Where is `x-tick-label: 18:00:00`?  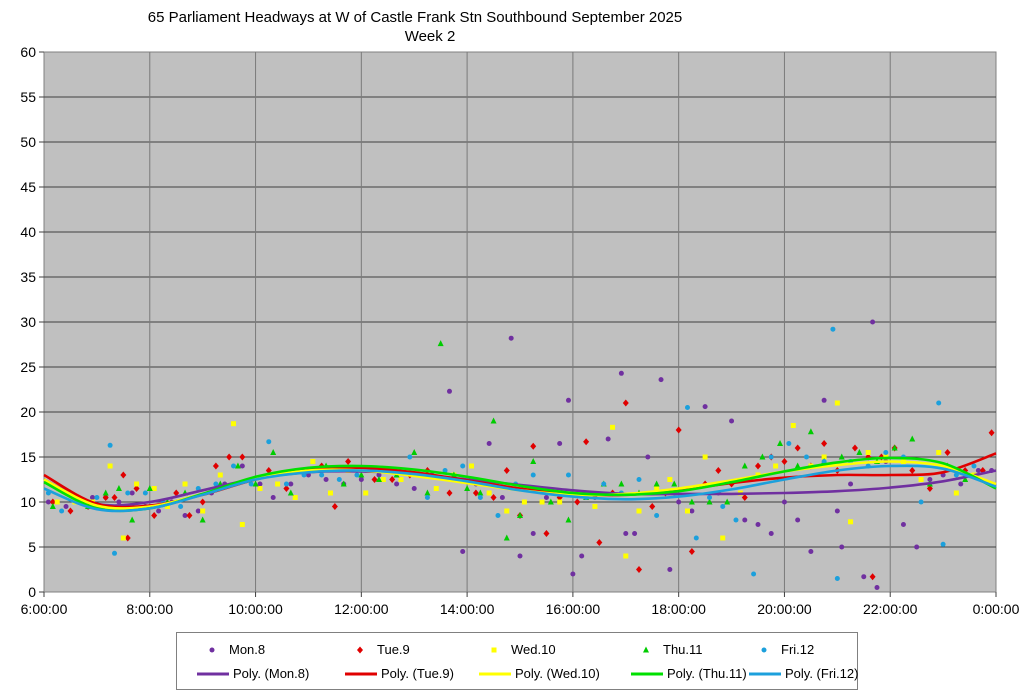 x-tick-label: 18:00:00 is located at coordinates (678, 609).